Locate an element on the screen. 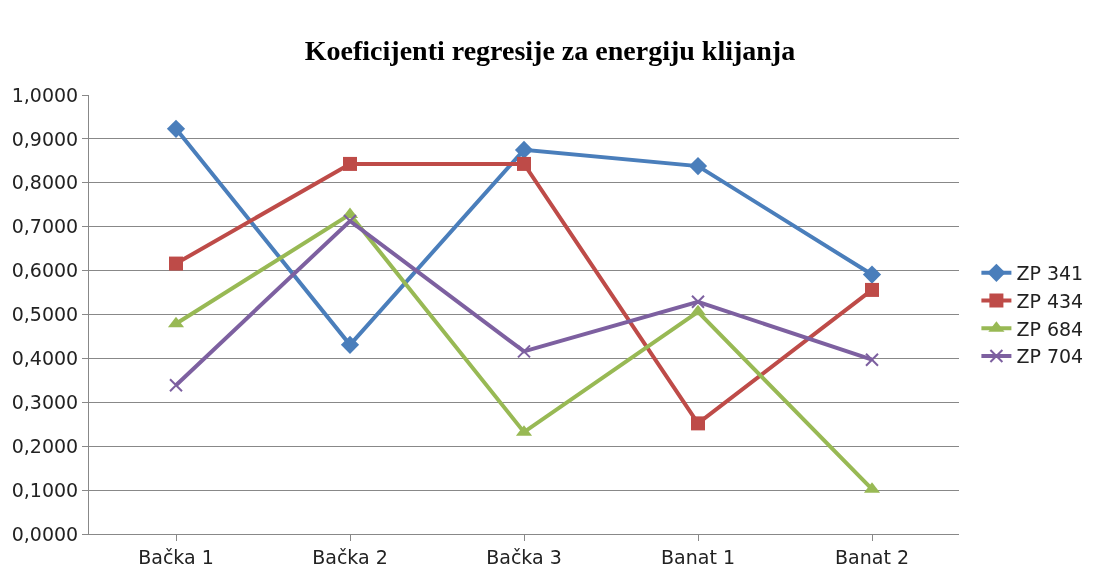 This screenshot has width=1100, height=580. y-tick-label: 1,0000 is located at coordinates (45, 94).